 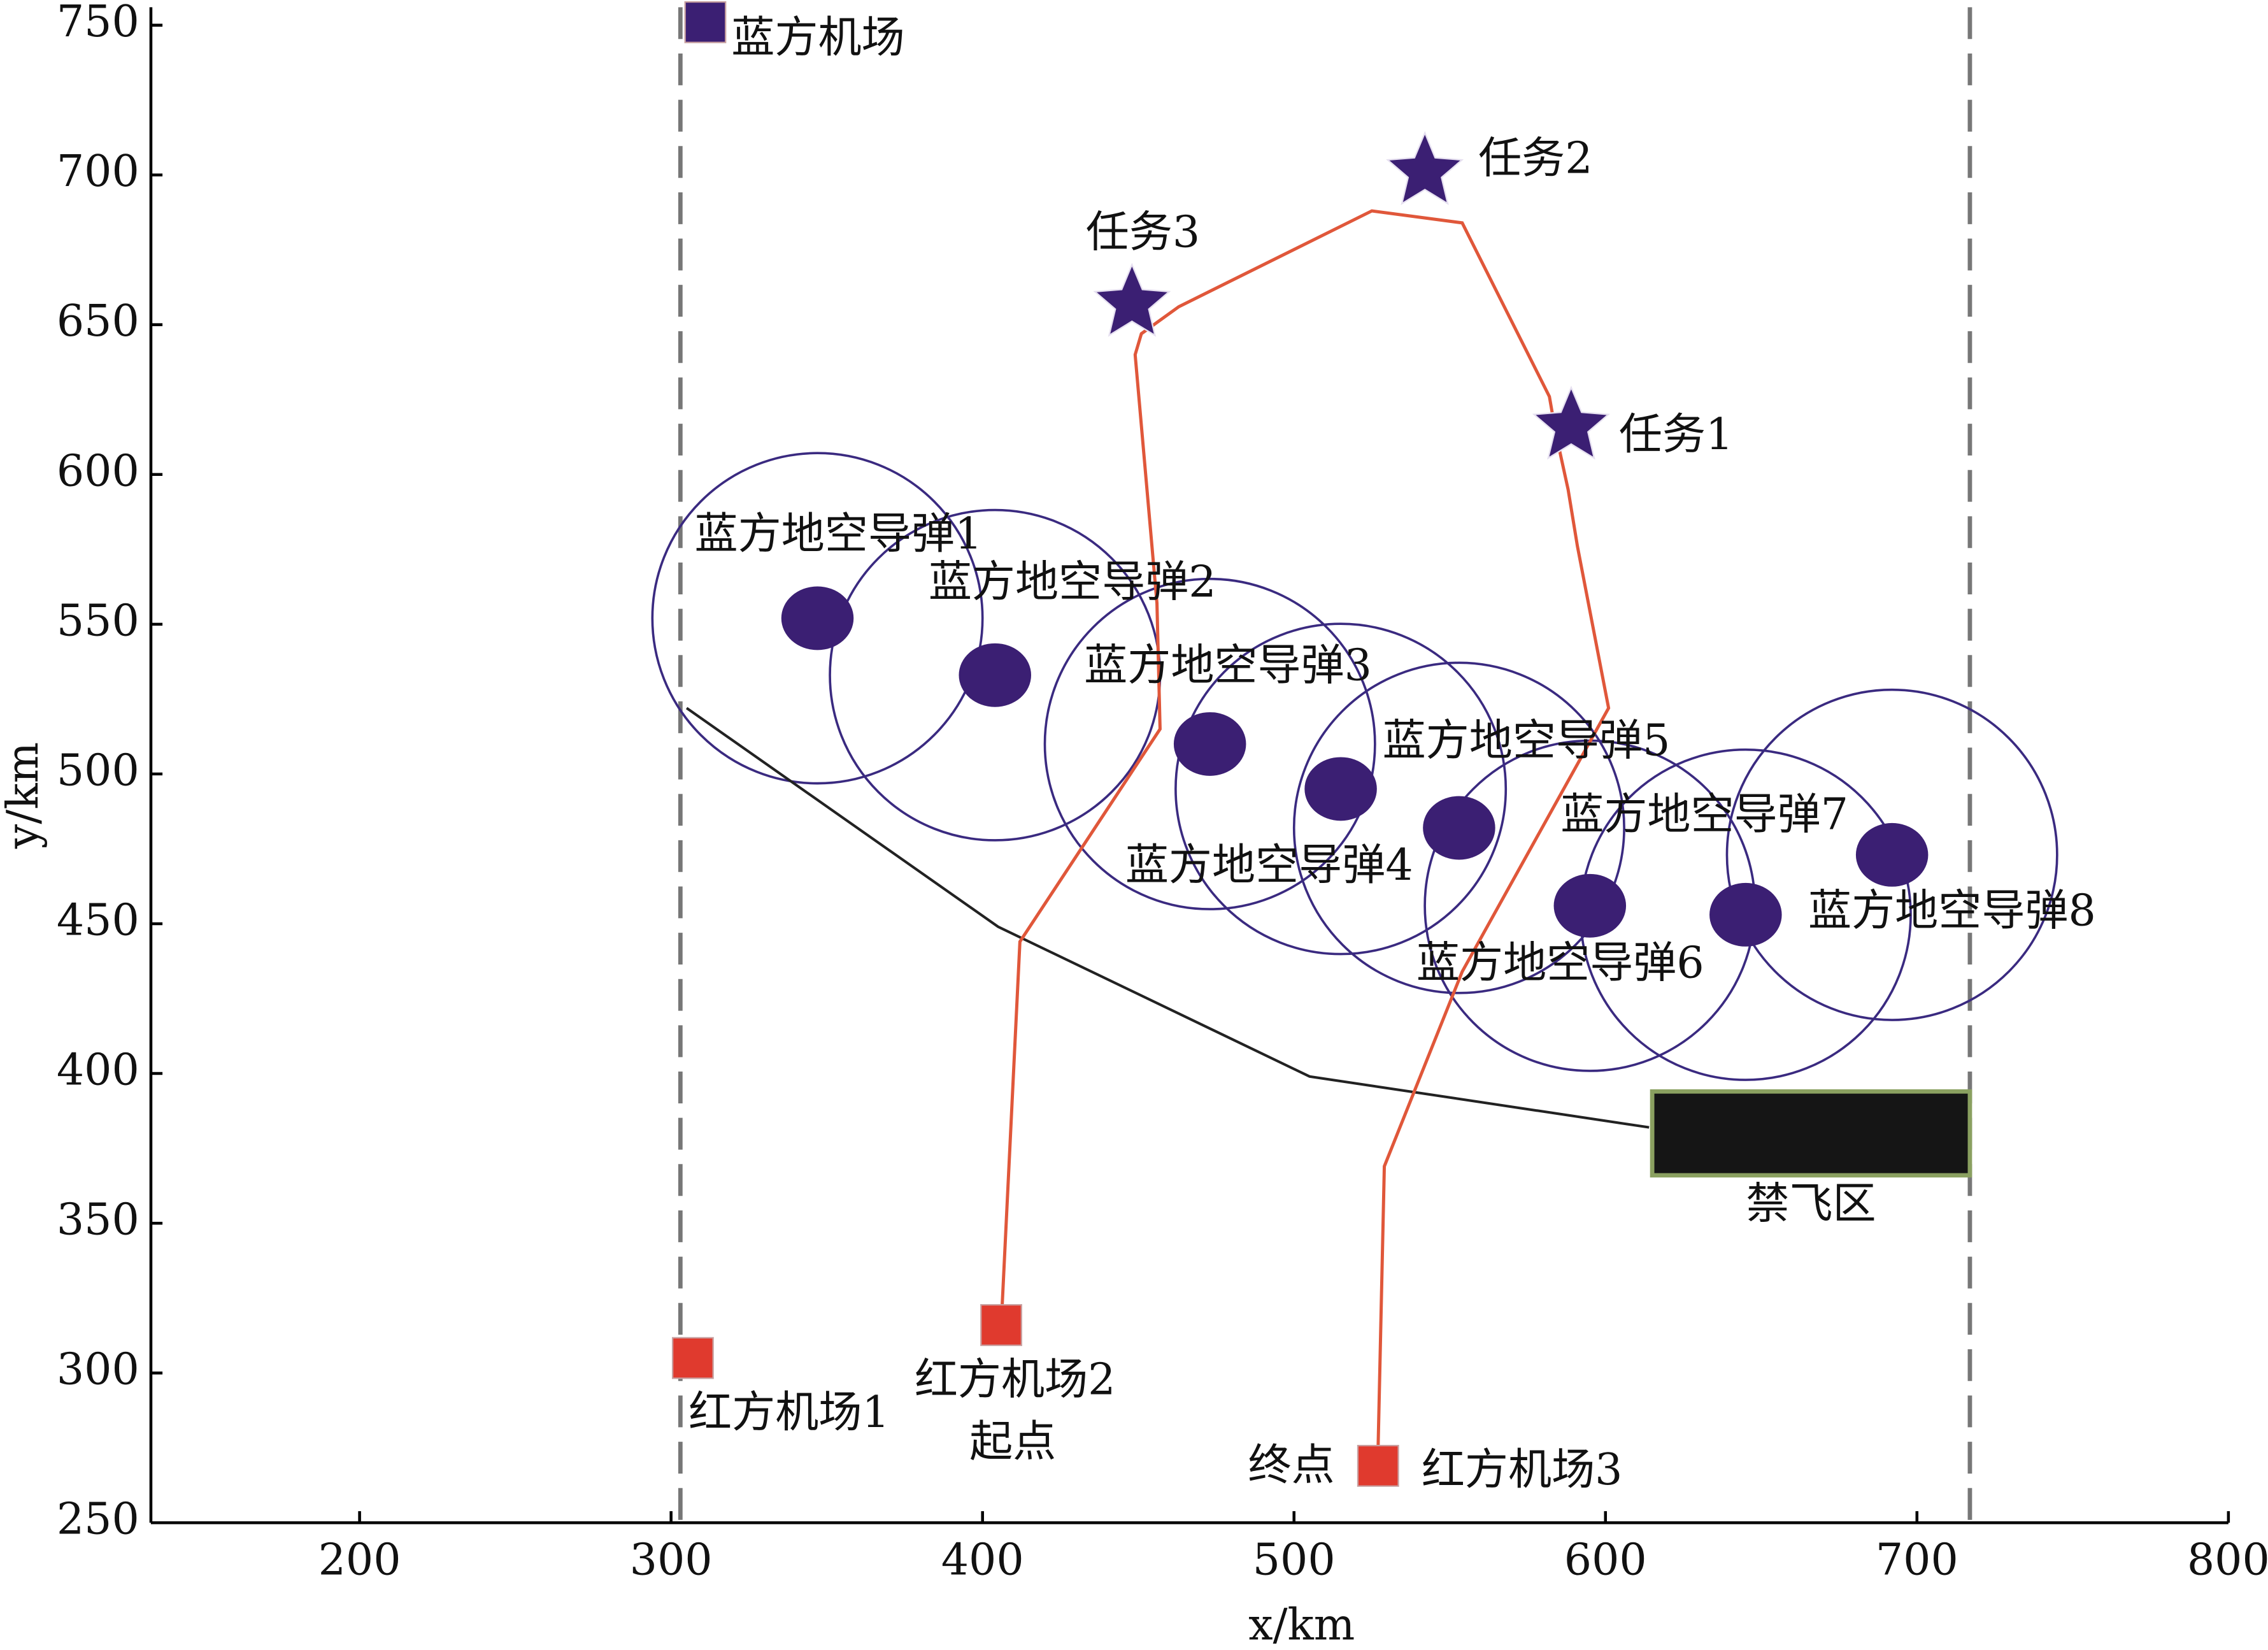 What do you see at coordinates (982, 1560) in the screenshot?
I see `x-tick-label: 400` at bounding box center [982, 1560].